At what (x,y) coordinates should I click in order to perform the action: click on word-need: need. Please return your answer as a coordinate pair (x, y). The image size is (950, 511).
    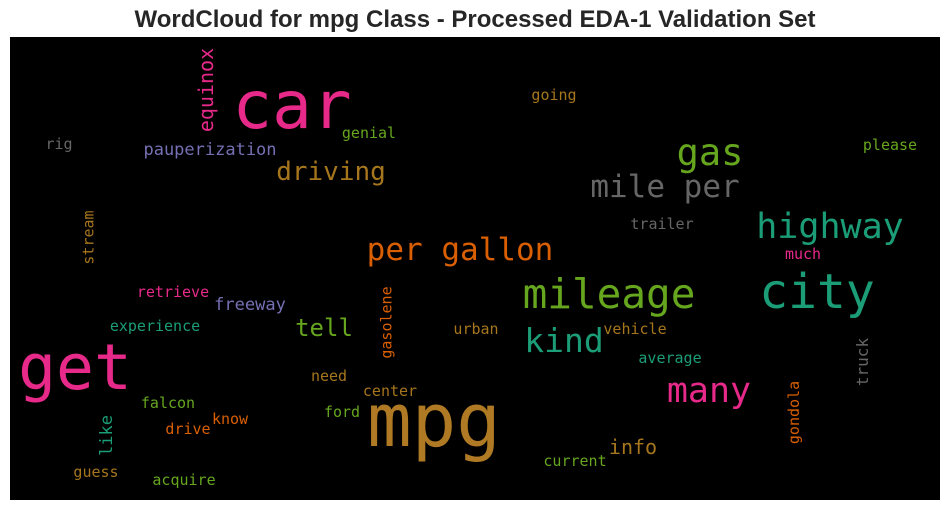
    Looking at the image, I should click on (329, 375).